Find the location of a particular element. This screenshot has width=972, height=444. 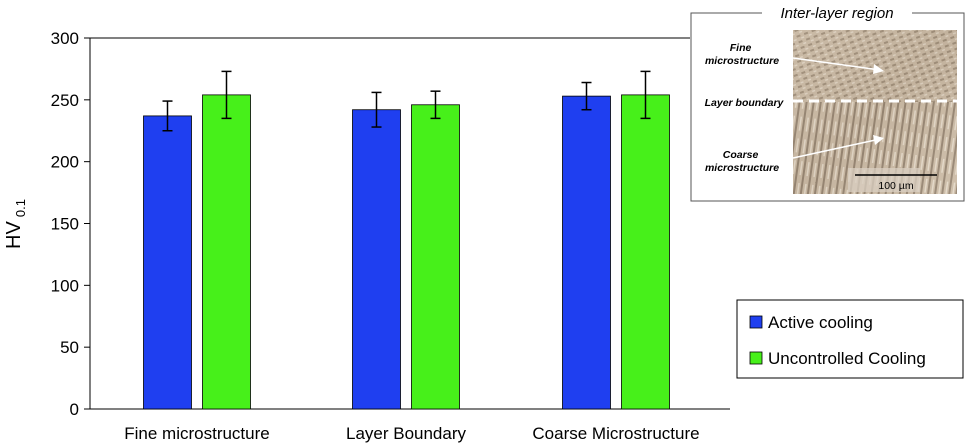

y-tick-label: 50 is located at coordinates (69, 347).